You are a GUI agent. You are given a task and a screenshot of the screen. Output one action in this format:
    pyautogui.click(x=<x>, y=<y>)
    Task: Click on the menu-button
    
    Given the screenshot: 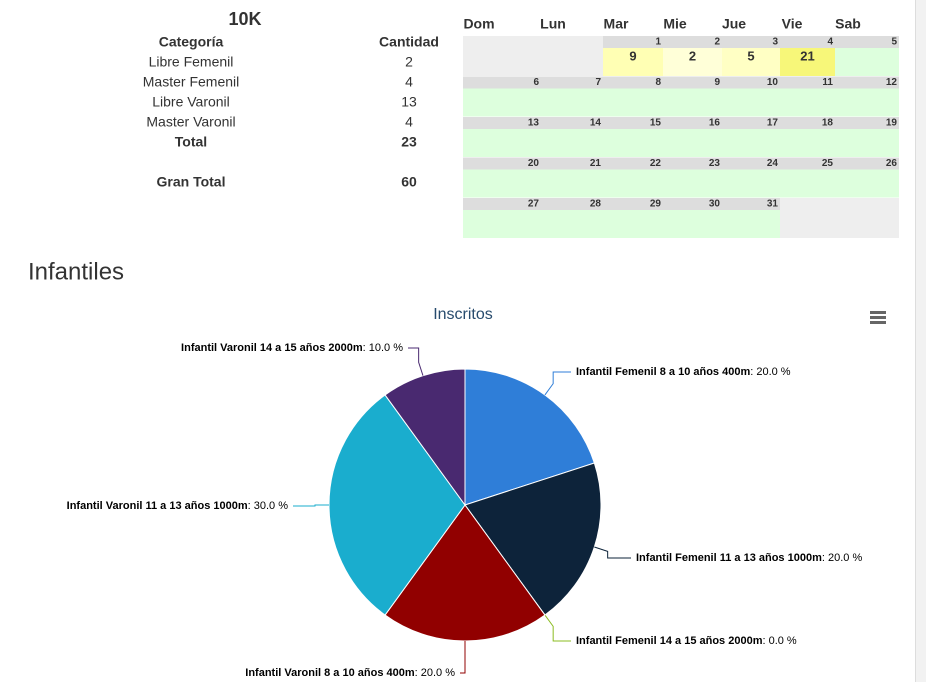 What is the action you would take?
    pyautogui.click(x=878, y=317)
    